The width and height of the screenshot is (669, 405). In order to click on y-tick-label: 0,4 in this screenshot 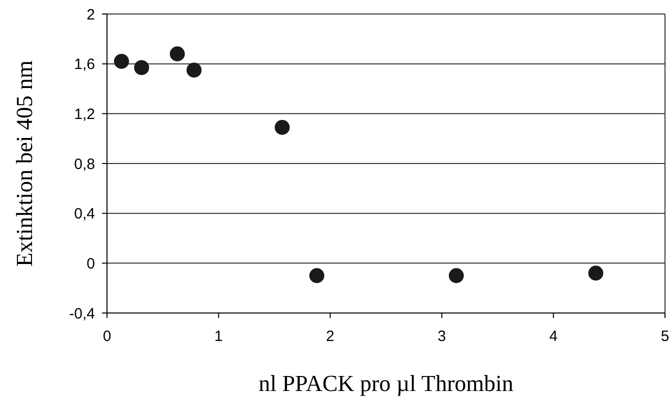, I will do `click(84, 214)`.